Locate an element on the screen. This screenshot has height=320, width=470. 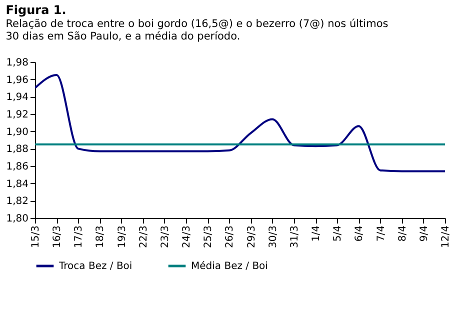
x-tick-label: 24/3 is located at coordinates (187, 237).